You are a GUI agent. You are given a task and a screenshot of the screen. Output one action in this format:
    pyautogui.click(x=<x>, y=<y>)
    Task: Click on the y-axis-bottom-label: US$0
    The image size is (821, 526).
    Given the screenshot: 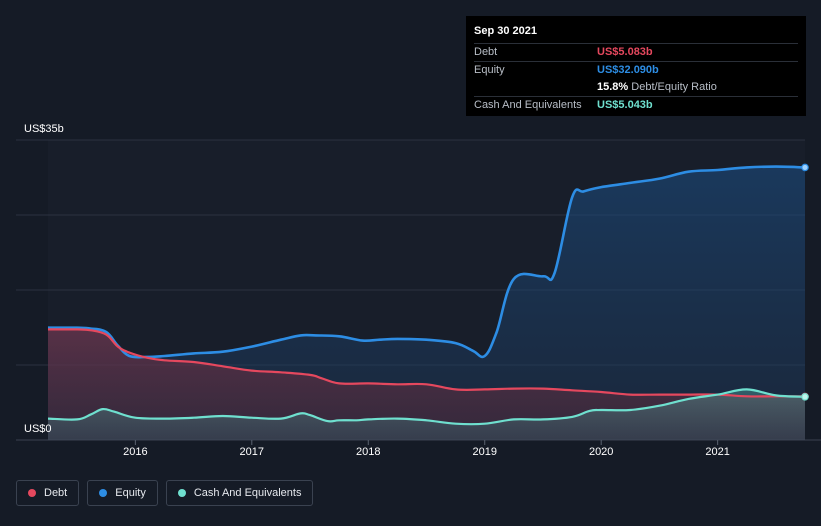 What is the action you would take?
    pyautogui.click(x=38, y=429)
    